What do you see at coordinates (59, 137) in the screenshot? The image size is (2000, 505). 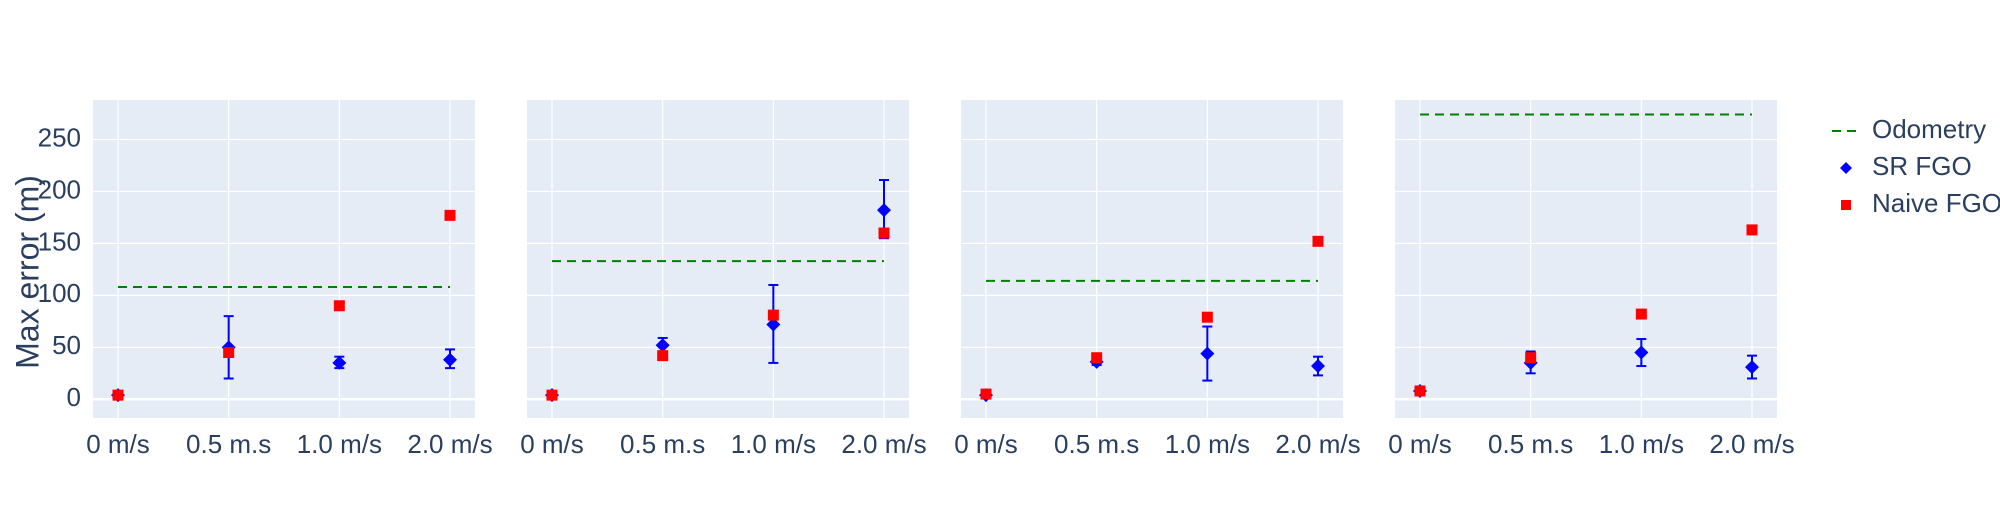 I see `y-tick-label: 250` at bounding box center [59, 137].